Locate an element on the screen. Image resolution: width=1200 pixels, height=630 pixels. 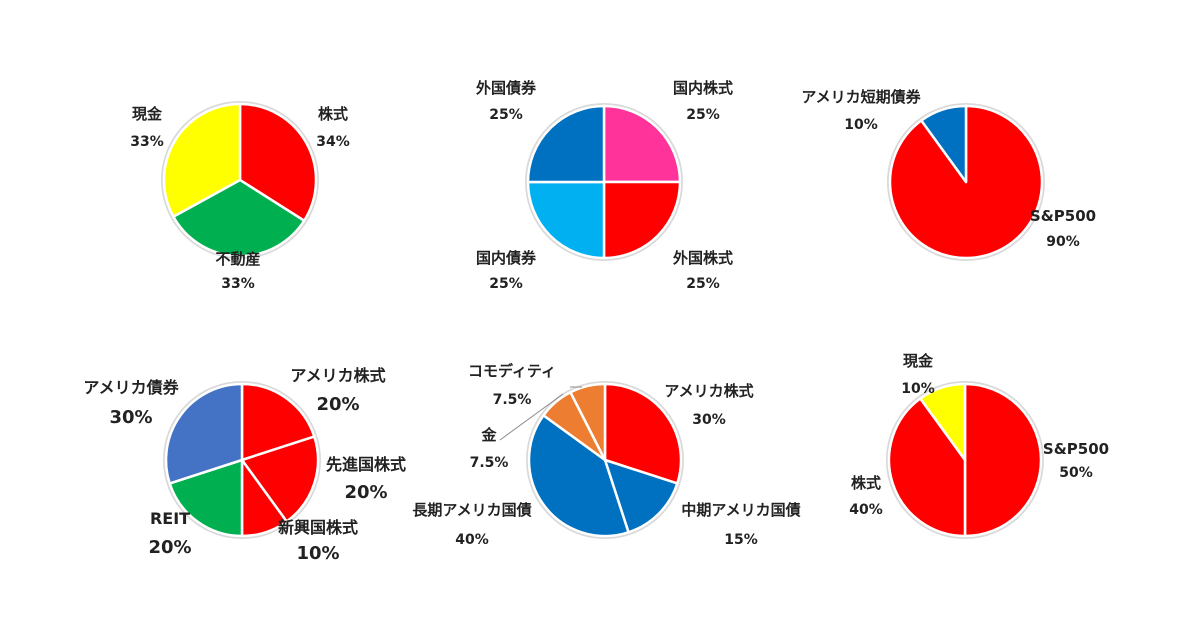
pie-chart-1: 株式 34% 不動産 33% 現金 33% is located at coordinates (240, 196).